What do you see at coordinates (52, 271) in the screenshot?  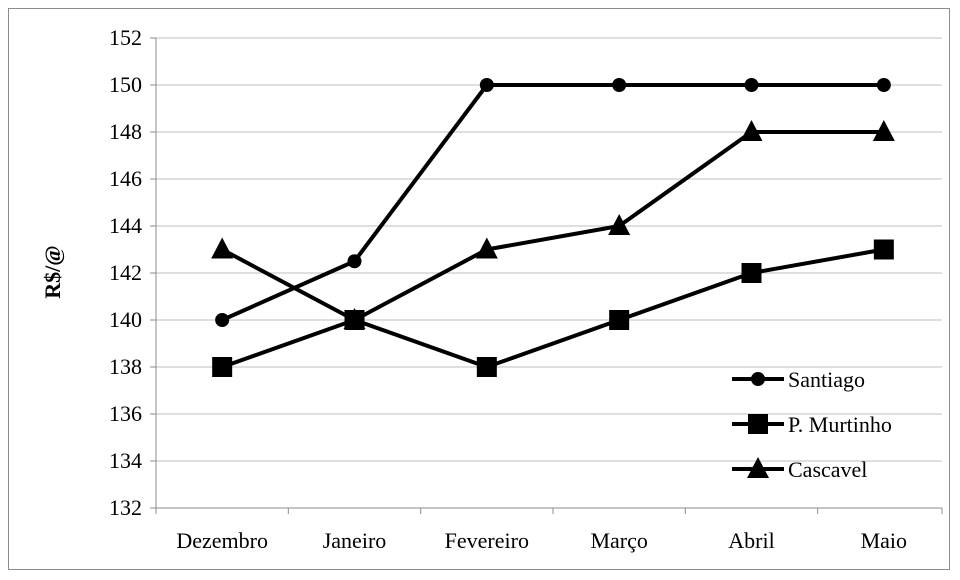 I see `y-axis-title: R$/@` at bounding box center [52, 271].